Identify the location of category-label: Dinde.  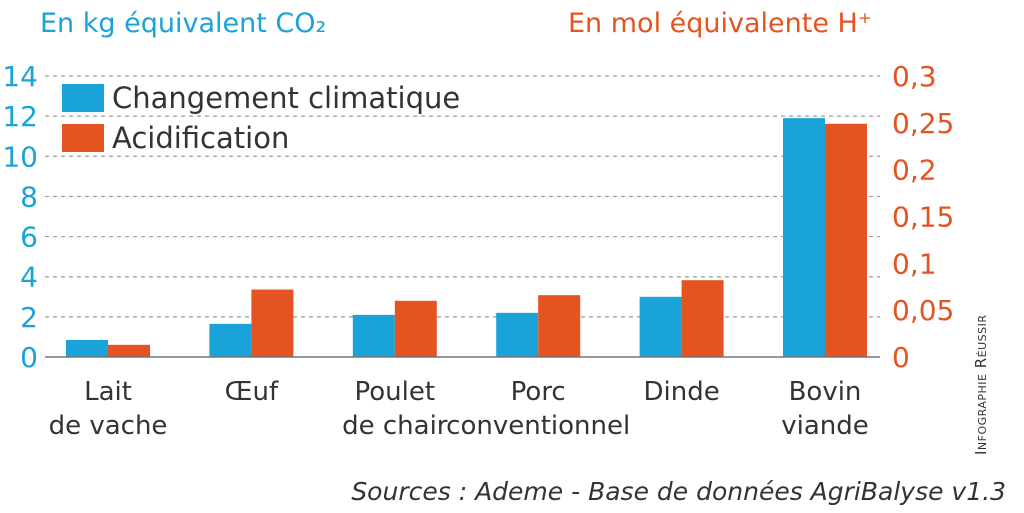
(681, 392).